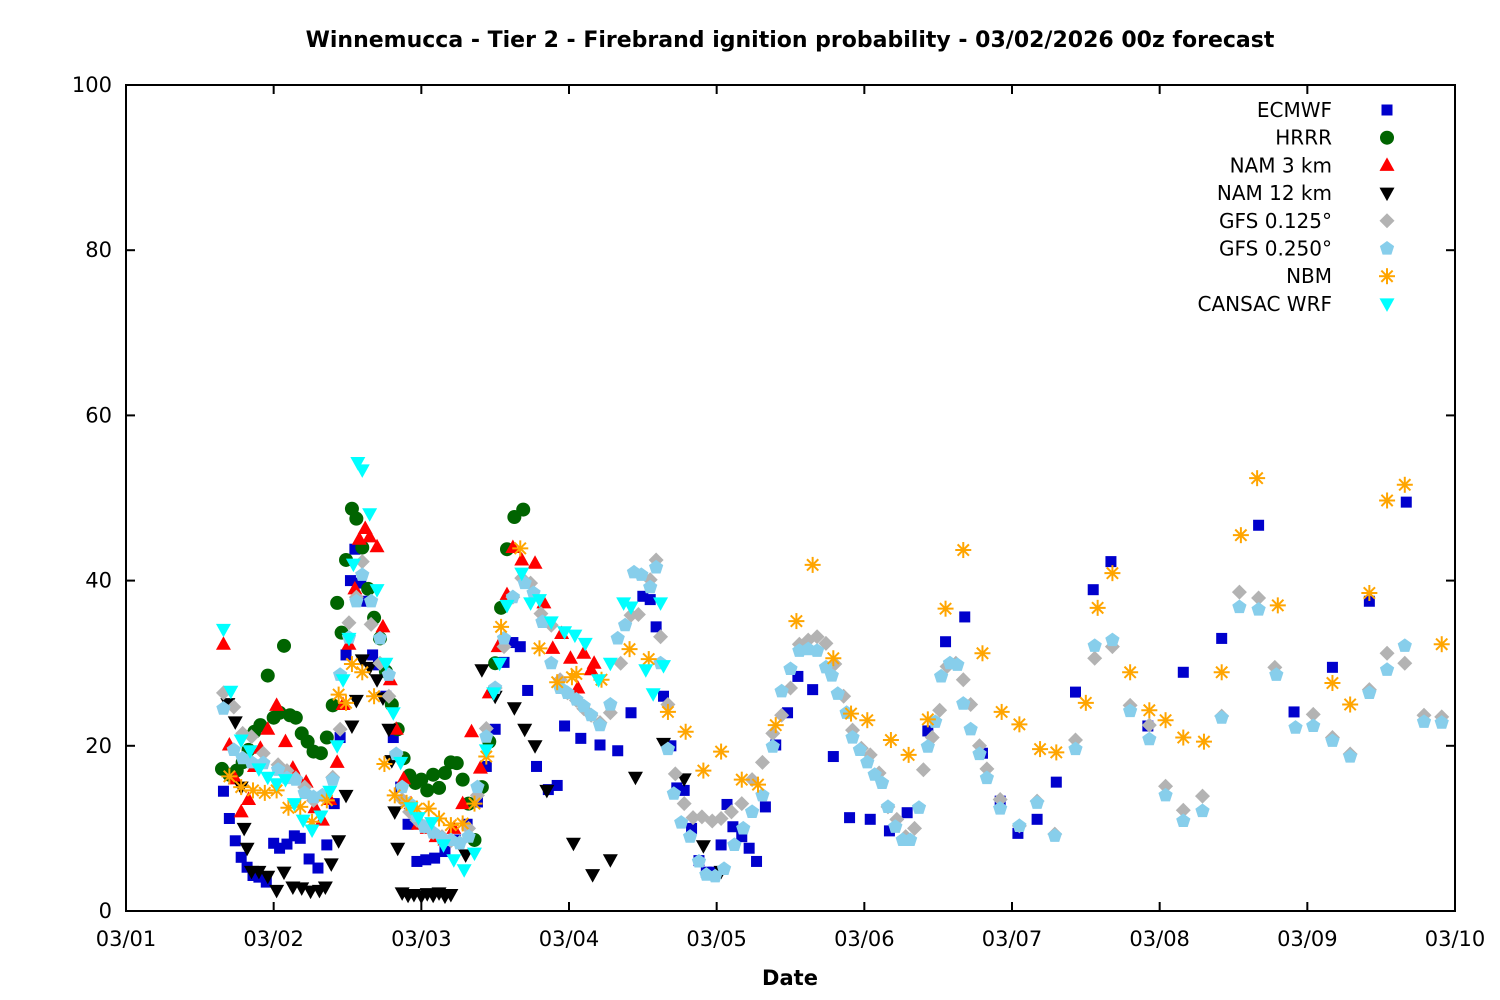  What do you see at coordinates (1455, 939) in the screenshot?
I see `x-tick-label: 03/10` at bounding box center [1455, 939].